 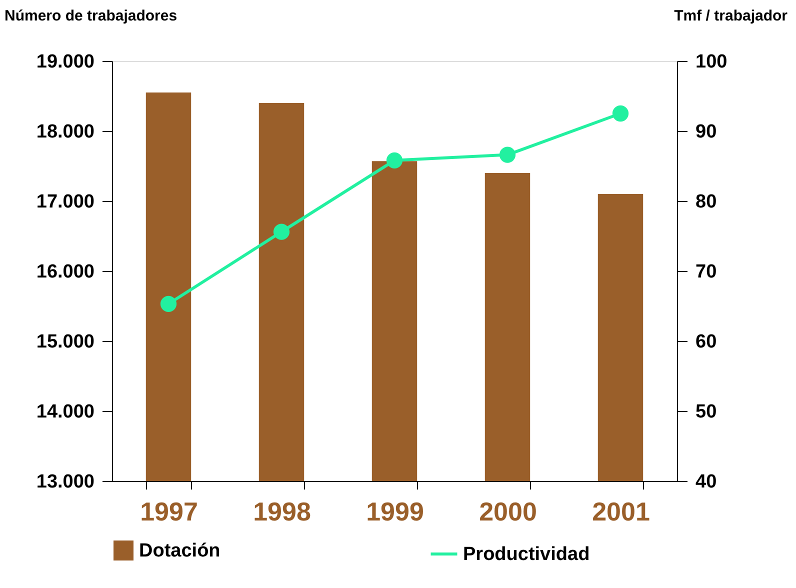 What do you see at coordinates (526, 554) in the screenshot?
I see `legend-label: Productividad` at bounding box center [526, 554].